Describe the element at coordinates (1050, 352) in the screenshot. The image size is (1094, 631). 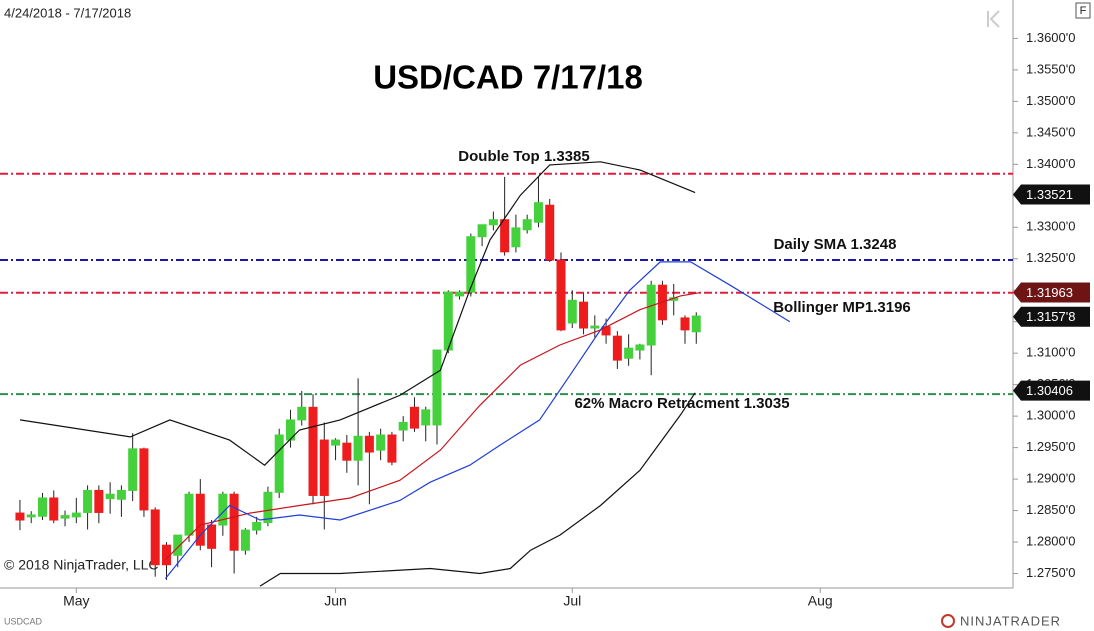
I see `y-tick-label: 1.3100'0` at that location.